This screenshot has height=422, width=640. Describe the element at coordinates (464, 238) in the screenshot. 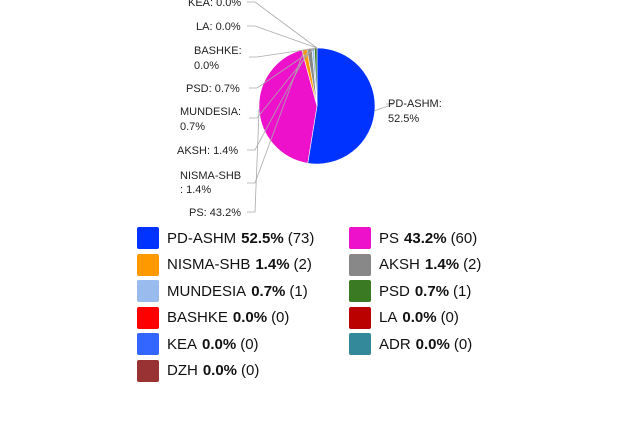

I see `legend-count: (60)` at that location.